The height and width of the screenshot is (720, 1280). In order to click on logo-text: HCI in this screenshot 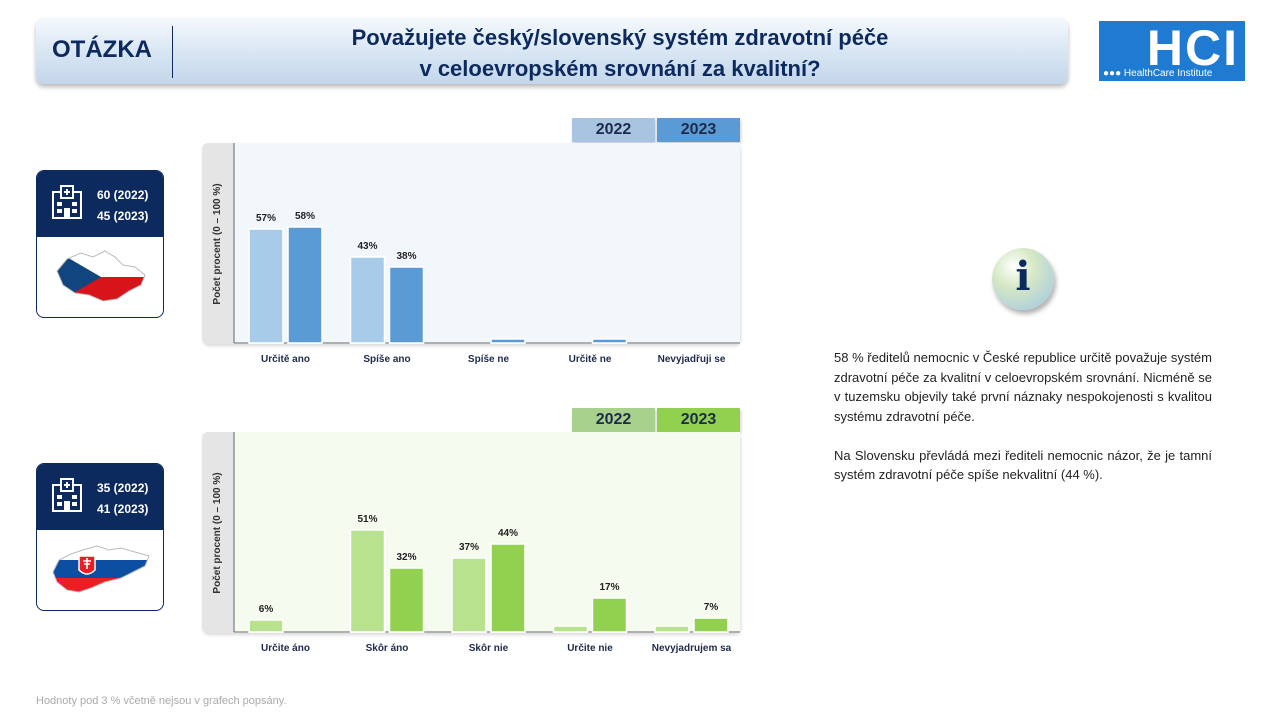, I will do `click(1192, 48)`.